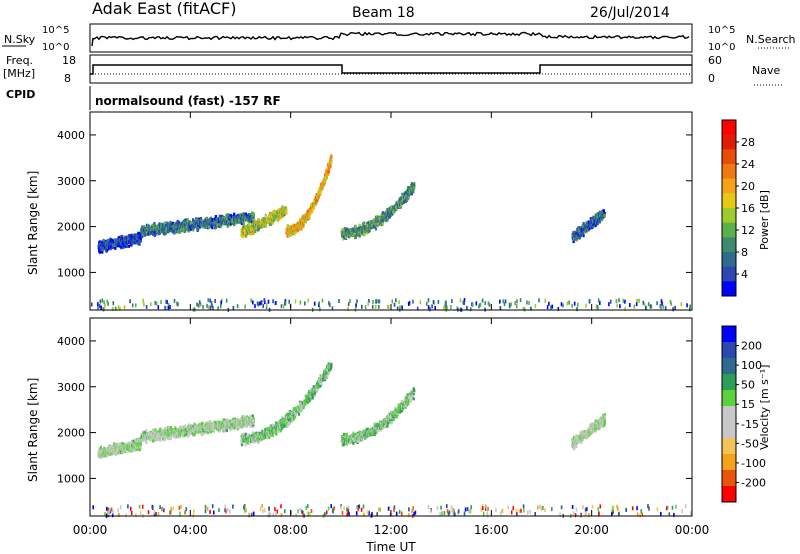 The image size is (800, 554). What do you see at coordinates (748, 208) in the screenshot?
I see `colorbar-tick-label: 16` at bounding box center [748, 208].